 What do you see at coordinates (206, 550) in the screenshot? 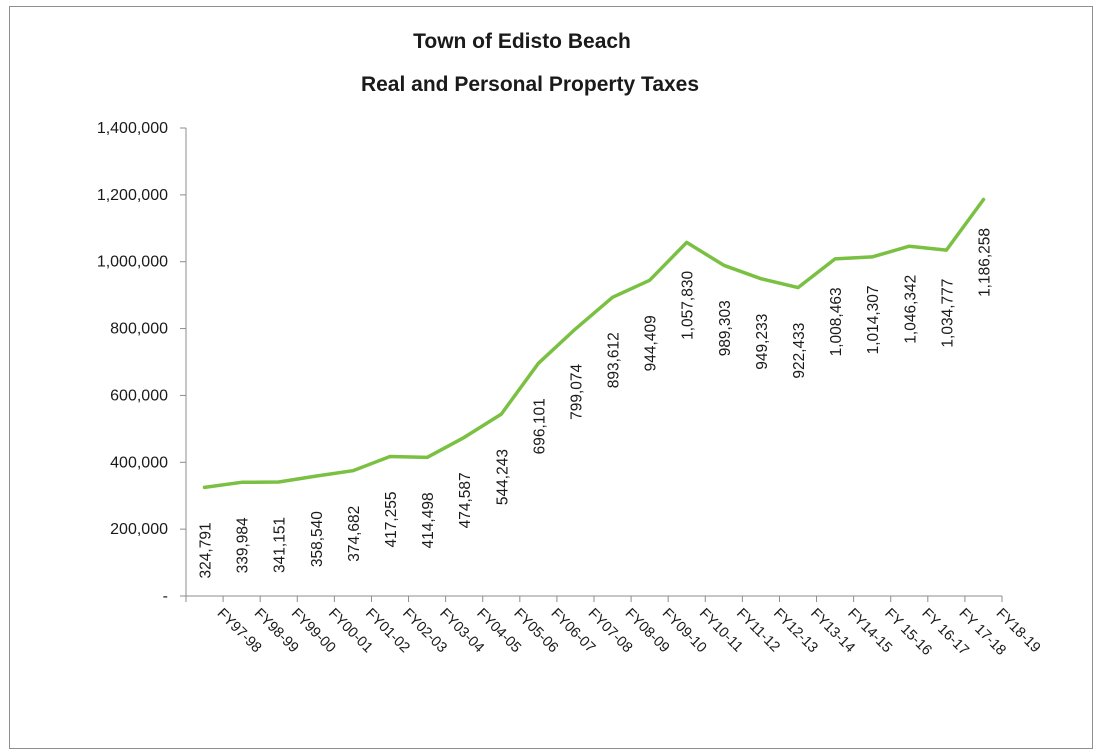
I see `data-label: 324,791` at bounding box center [206, 550].